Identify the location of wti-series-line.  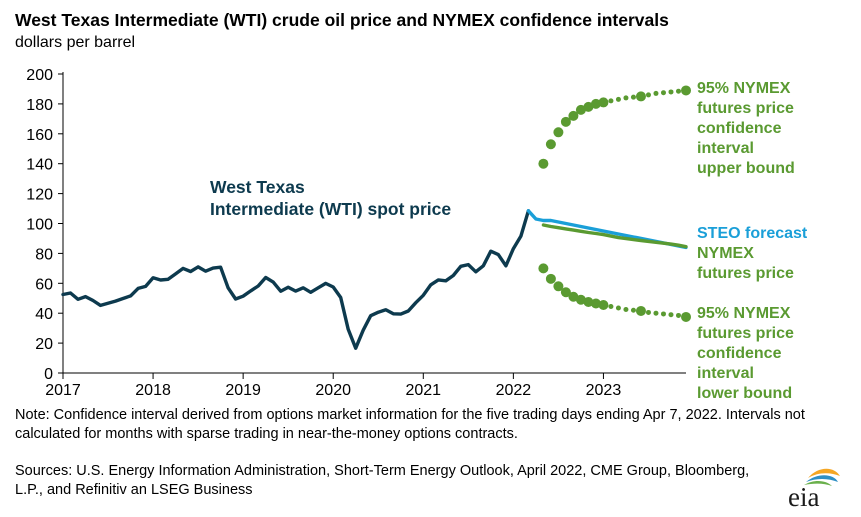
(296, 279).